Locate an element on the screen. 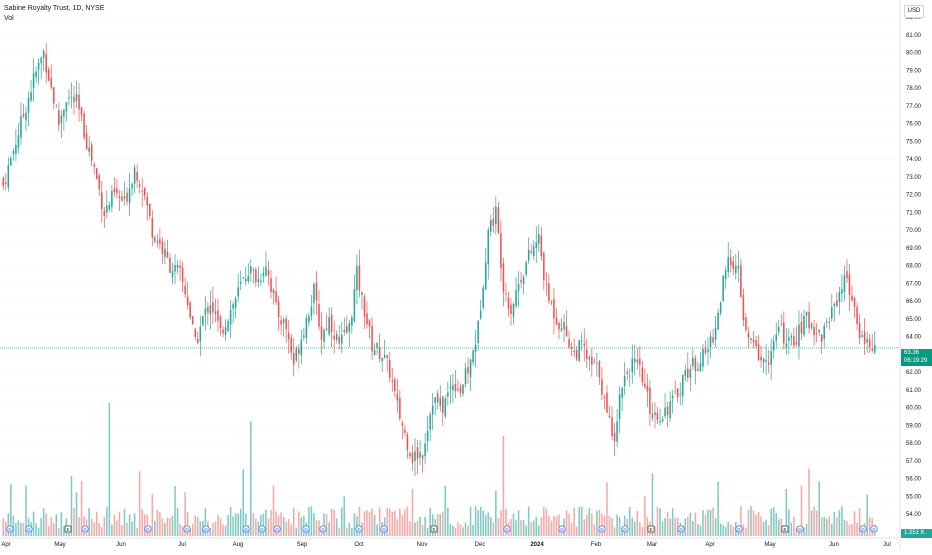 Image resolution: width=932 pixels, height=555 pixels. x-tick-label: Jun is located at coordinates (834, 545).